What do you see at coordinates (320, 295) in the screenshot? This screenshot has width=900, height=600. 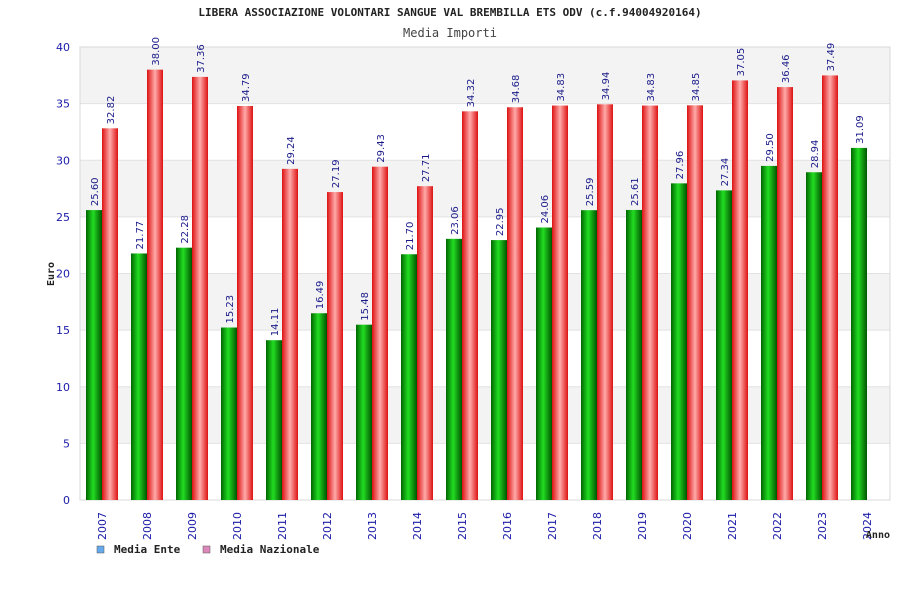 I see `bar-value-label: 16.49` at bounding box center [320, 295].